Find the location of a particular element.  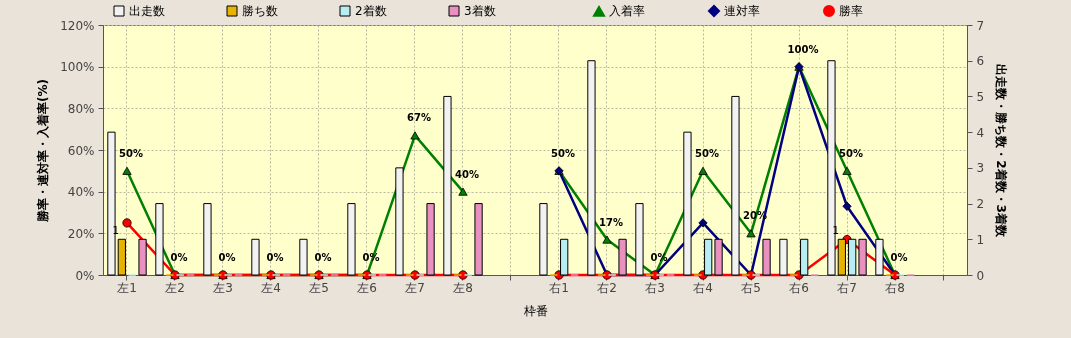

y-axis-title: 勝率・連対率・入着率(%) is located at coordinates (43, 151).